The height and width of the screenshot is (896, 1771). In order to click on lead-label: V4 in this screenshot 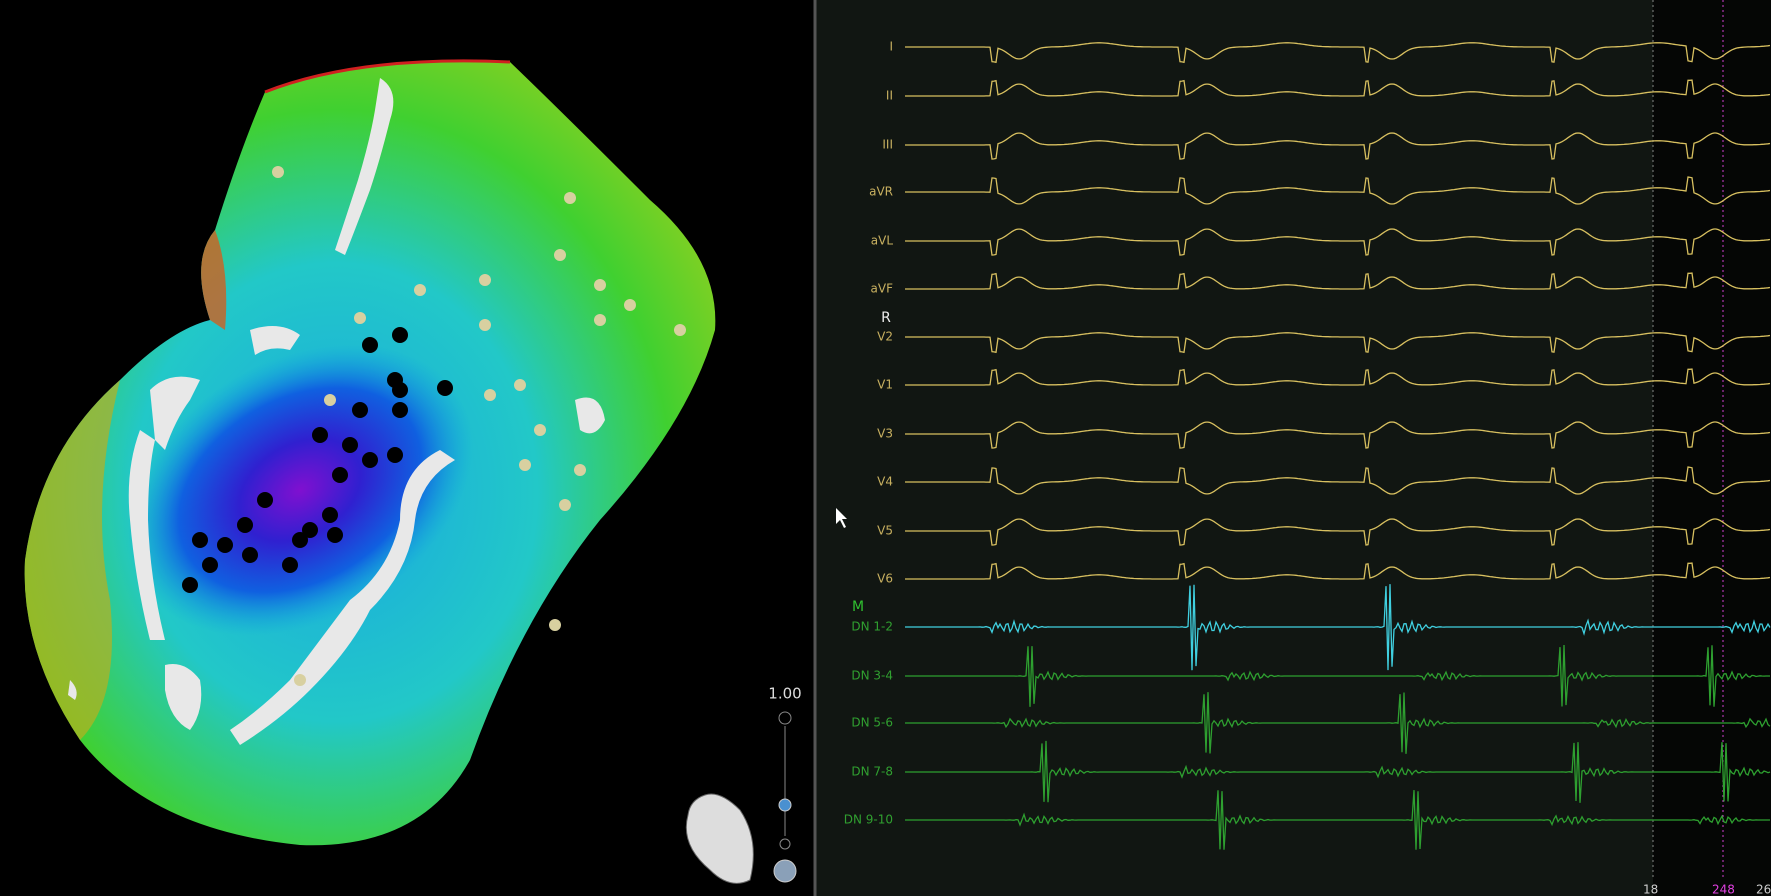, I will do `click(885, 482)`.